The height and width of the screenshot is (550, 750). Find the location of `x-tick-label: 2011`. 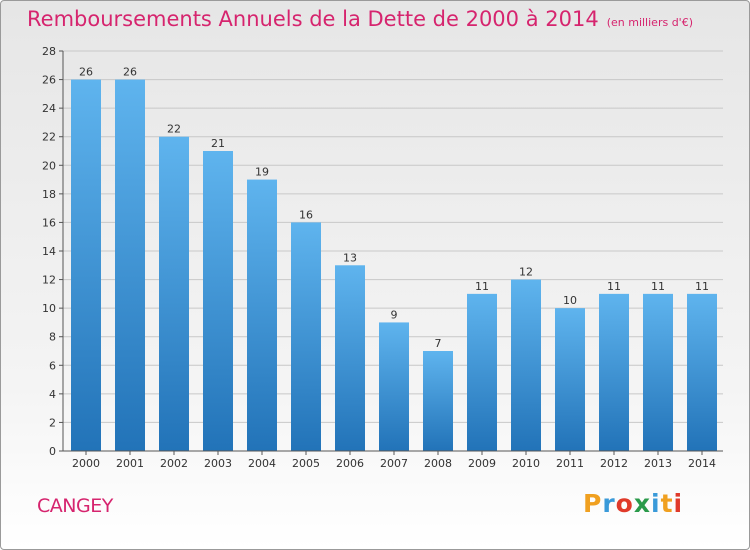

x-tick-label: 2011 is located at coordinates (570, 463).